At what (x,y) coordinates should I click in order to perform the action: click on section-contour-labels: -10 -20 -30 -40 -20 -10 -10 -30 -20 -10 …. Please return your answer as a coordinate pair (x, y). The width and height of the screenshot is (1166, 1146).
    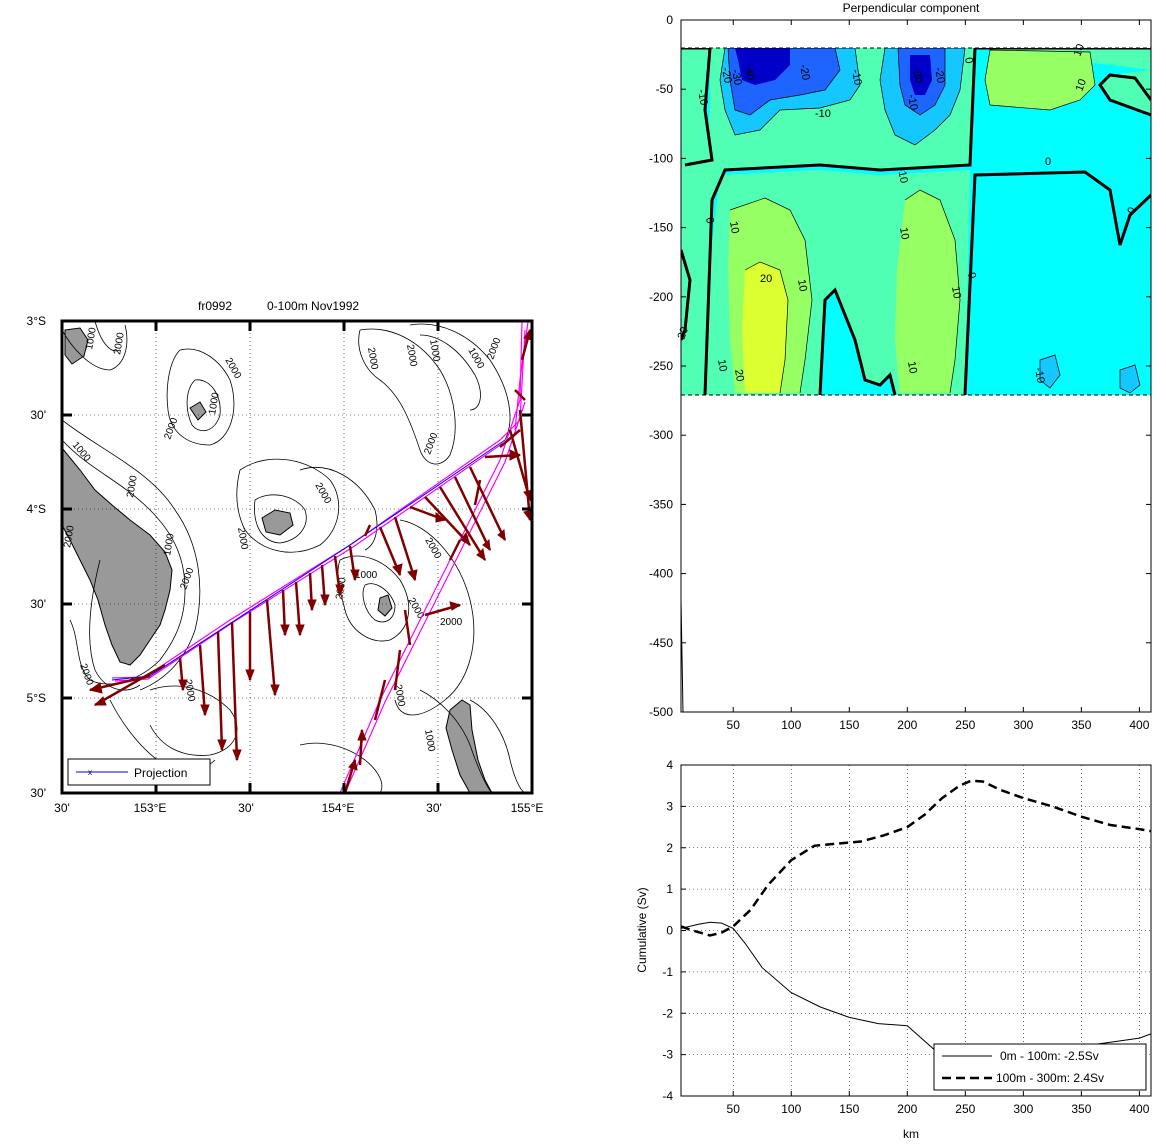
    Looking at the image, I should click on (907, 213).